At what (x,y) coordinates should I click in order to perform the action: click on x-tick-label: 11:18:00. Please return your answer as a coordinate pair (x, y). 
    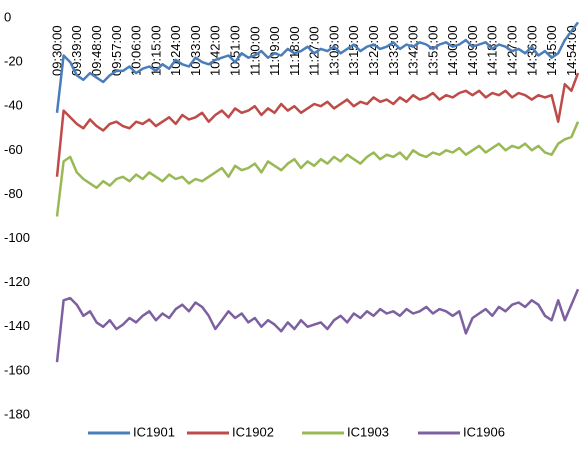
    Looking at the image, I should click on (294, 51).